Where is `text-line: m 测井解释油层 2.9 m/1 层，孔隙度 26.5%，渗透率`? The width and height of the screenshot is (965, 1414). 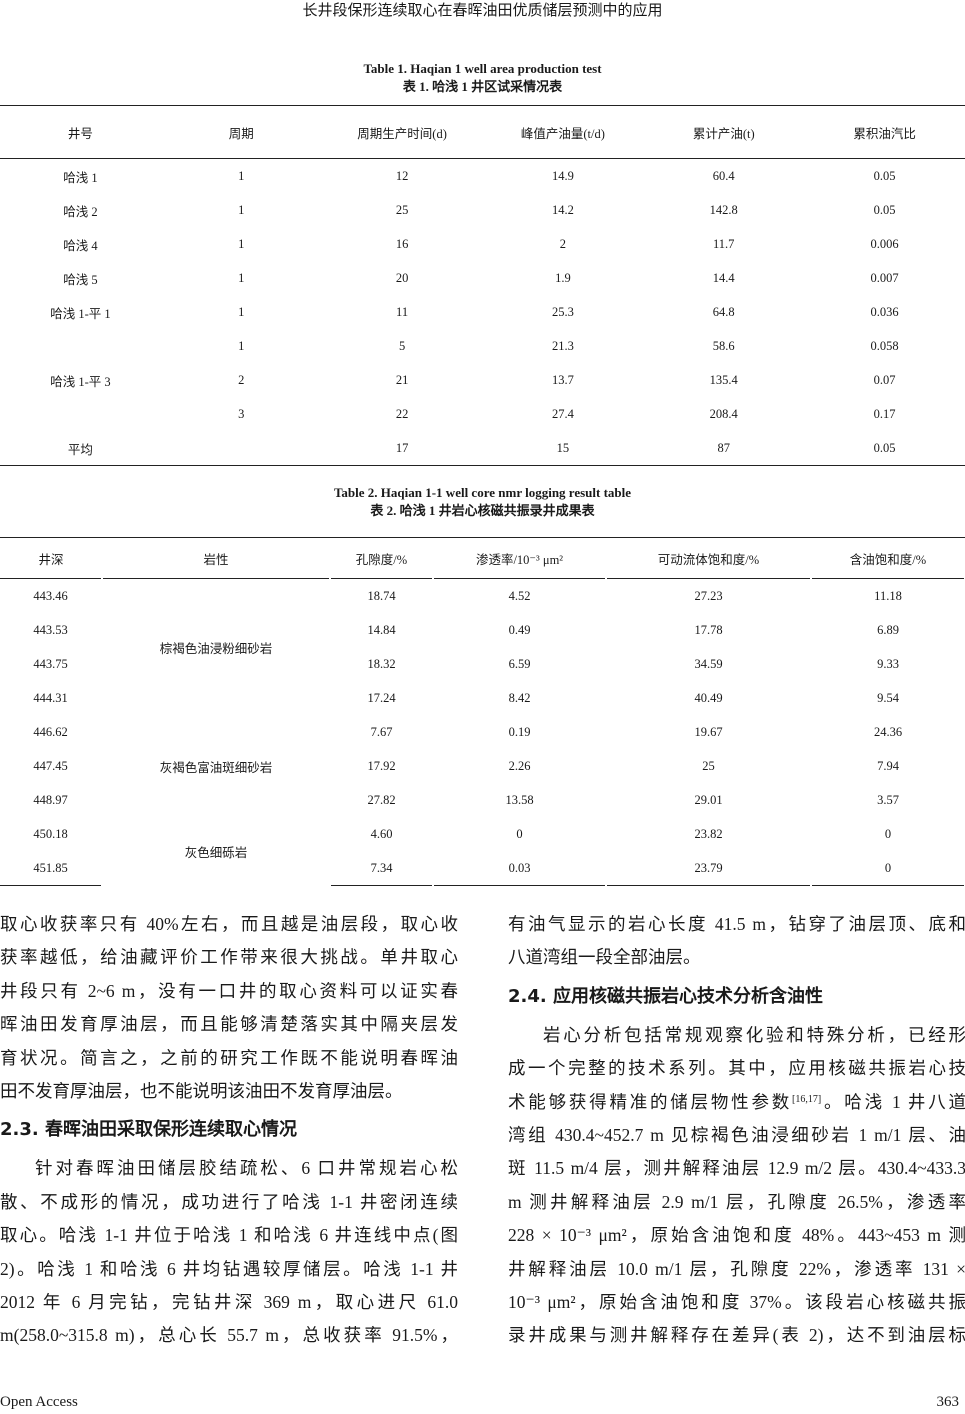 text-line: m 测井解释油层 2.9 m/1 层，孔隙度 26.5%，渗透率 is located at coordinates (736, 1201).